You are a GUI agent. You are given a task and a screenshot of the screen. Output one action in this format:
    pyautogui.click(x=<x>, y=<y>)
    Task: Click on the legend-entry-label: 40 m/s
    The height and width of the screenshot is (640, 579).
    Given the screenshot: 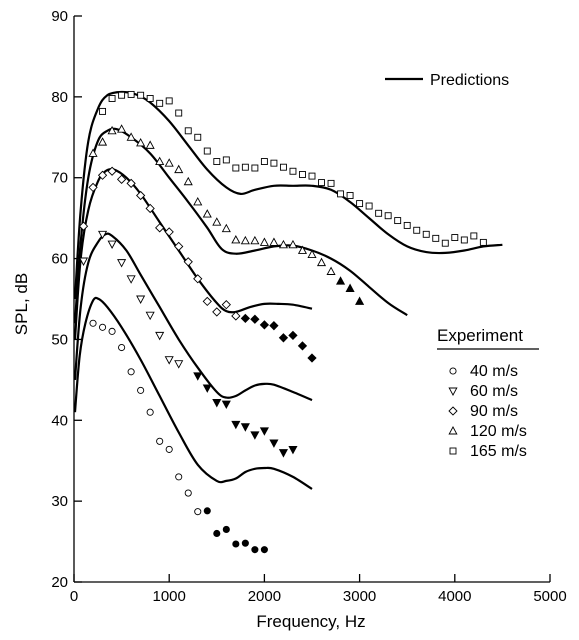 What is the action you would take?
    pyautogui.click(x=494, y=371)
    